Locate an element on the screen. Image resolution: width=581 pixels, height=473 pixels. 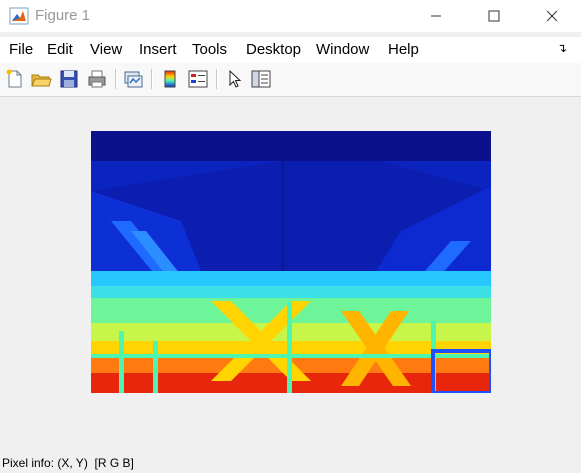
figure-toolbar is located at coordinates (290, 80).